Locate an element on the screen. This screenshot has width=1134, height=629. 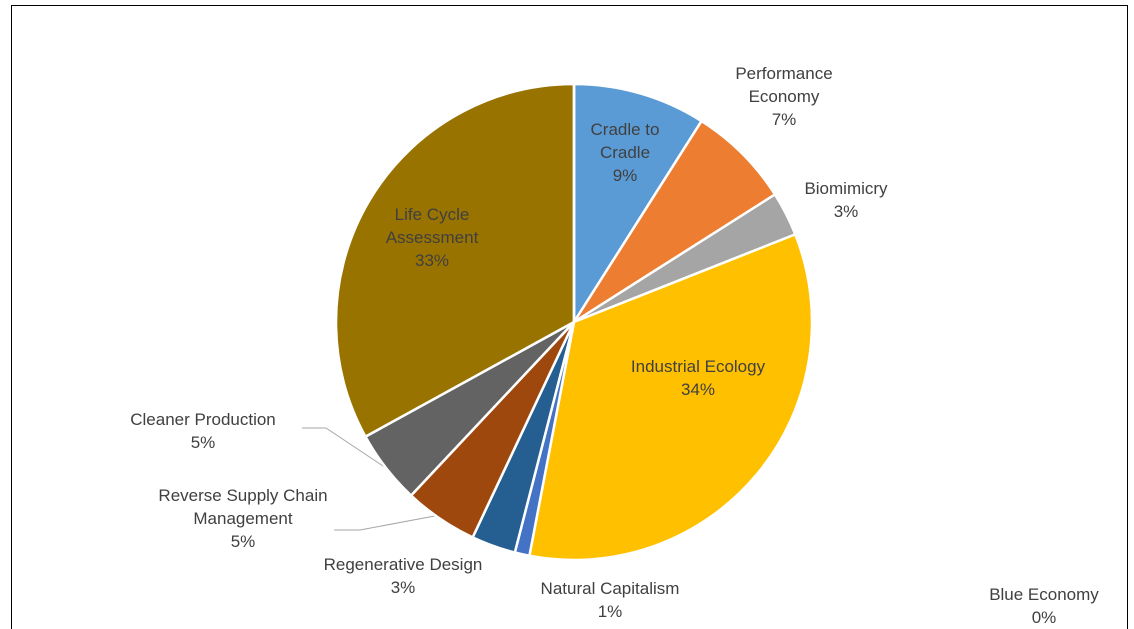
data-label: Performance Economy 7% is located at coordinates (784, 96).